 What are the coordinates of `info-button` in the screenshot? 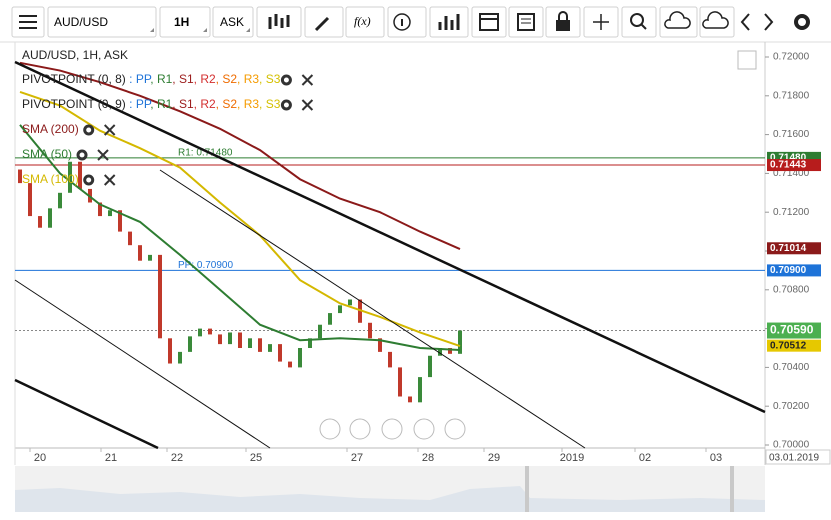 It's located at (407, 22).